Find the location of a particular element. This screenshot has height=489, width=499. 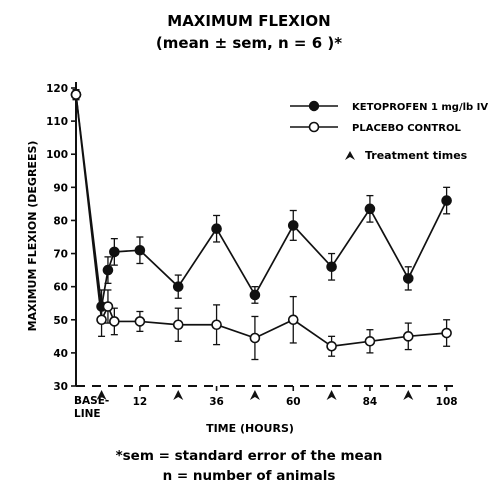

y-tick-label: 70 is located at coordinates (60, 255).